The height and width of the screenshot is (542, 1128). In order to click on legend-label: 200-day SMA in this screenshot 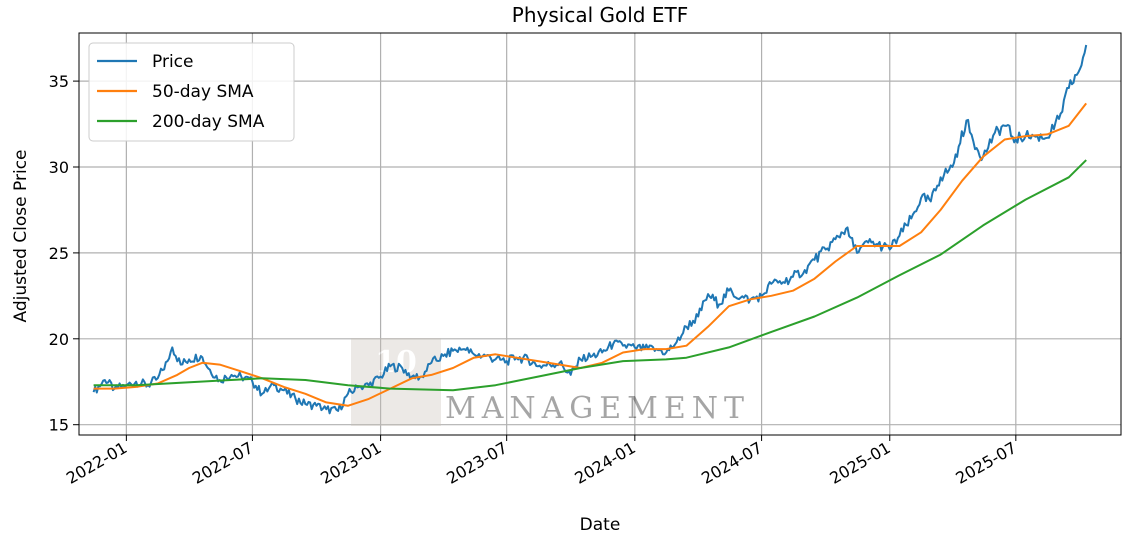, I will do `click(208, 122)`.